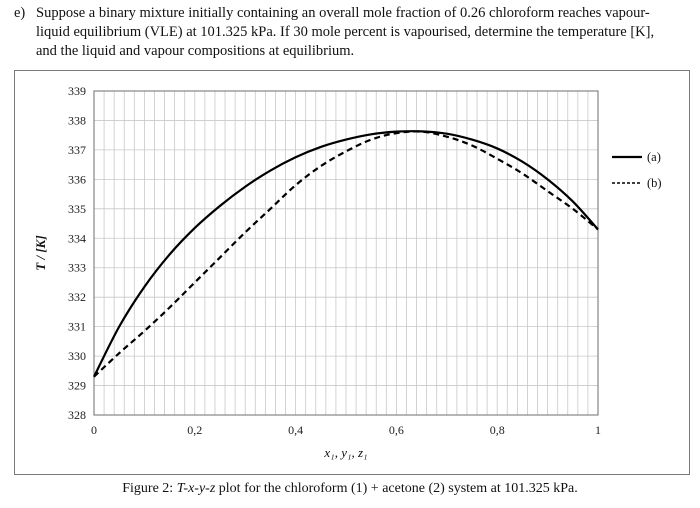  What do you see at coordinates (77, 179) in the screenshot?
I see `y-tick-label: 336` at bounding box center [77, 179].